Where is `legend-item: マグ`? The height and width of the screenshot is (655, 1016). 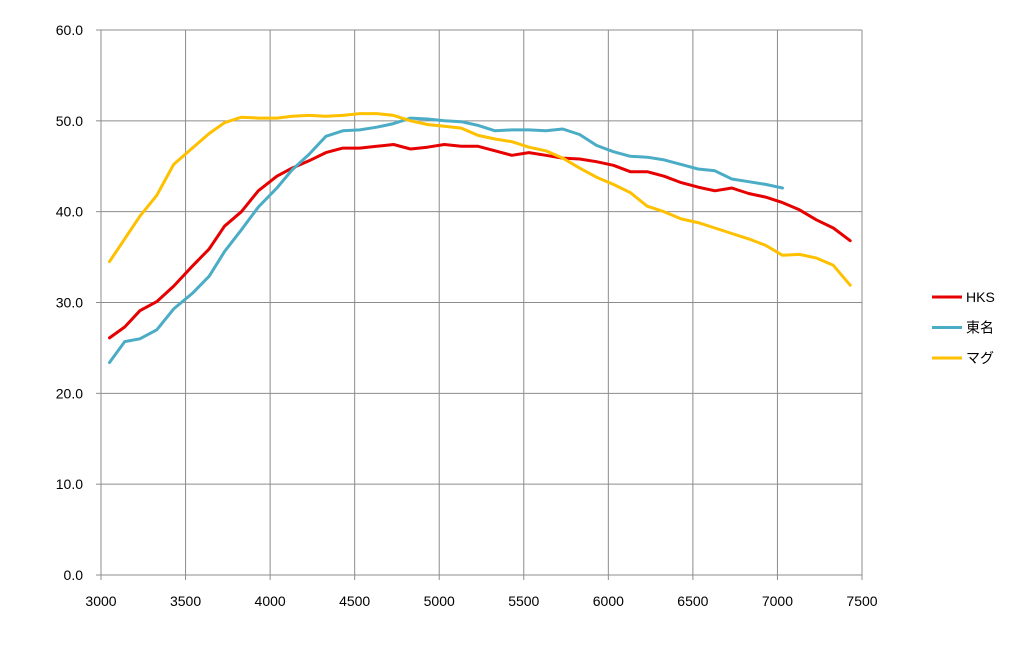 legend-item: マグ is located at coordinates (963, 358).